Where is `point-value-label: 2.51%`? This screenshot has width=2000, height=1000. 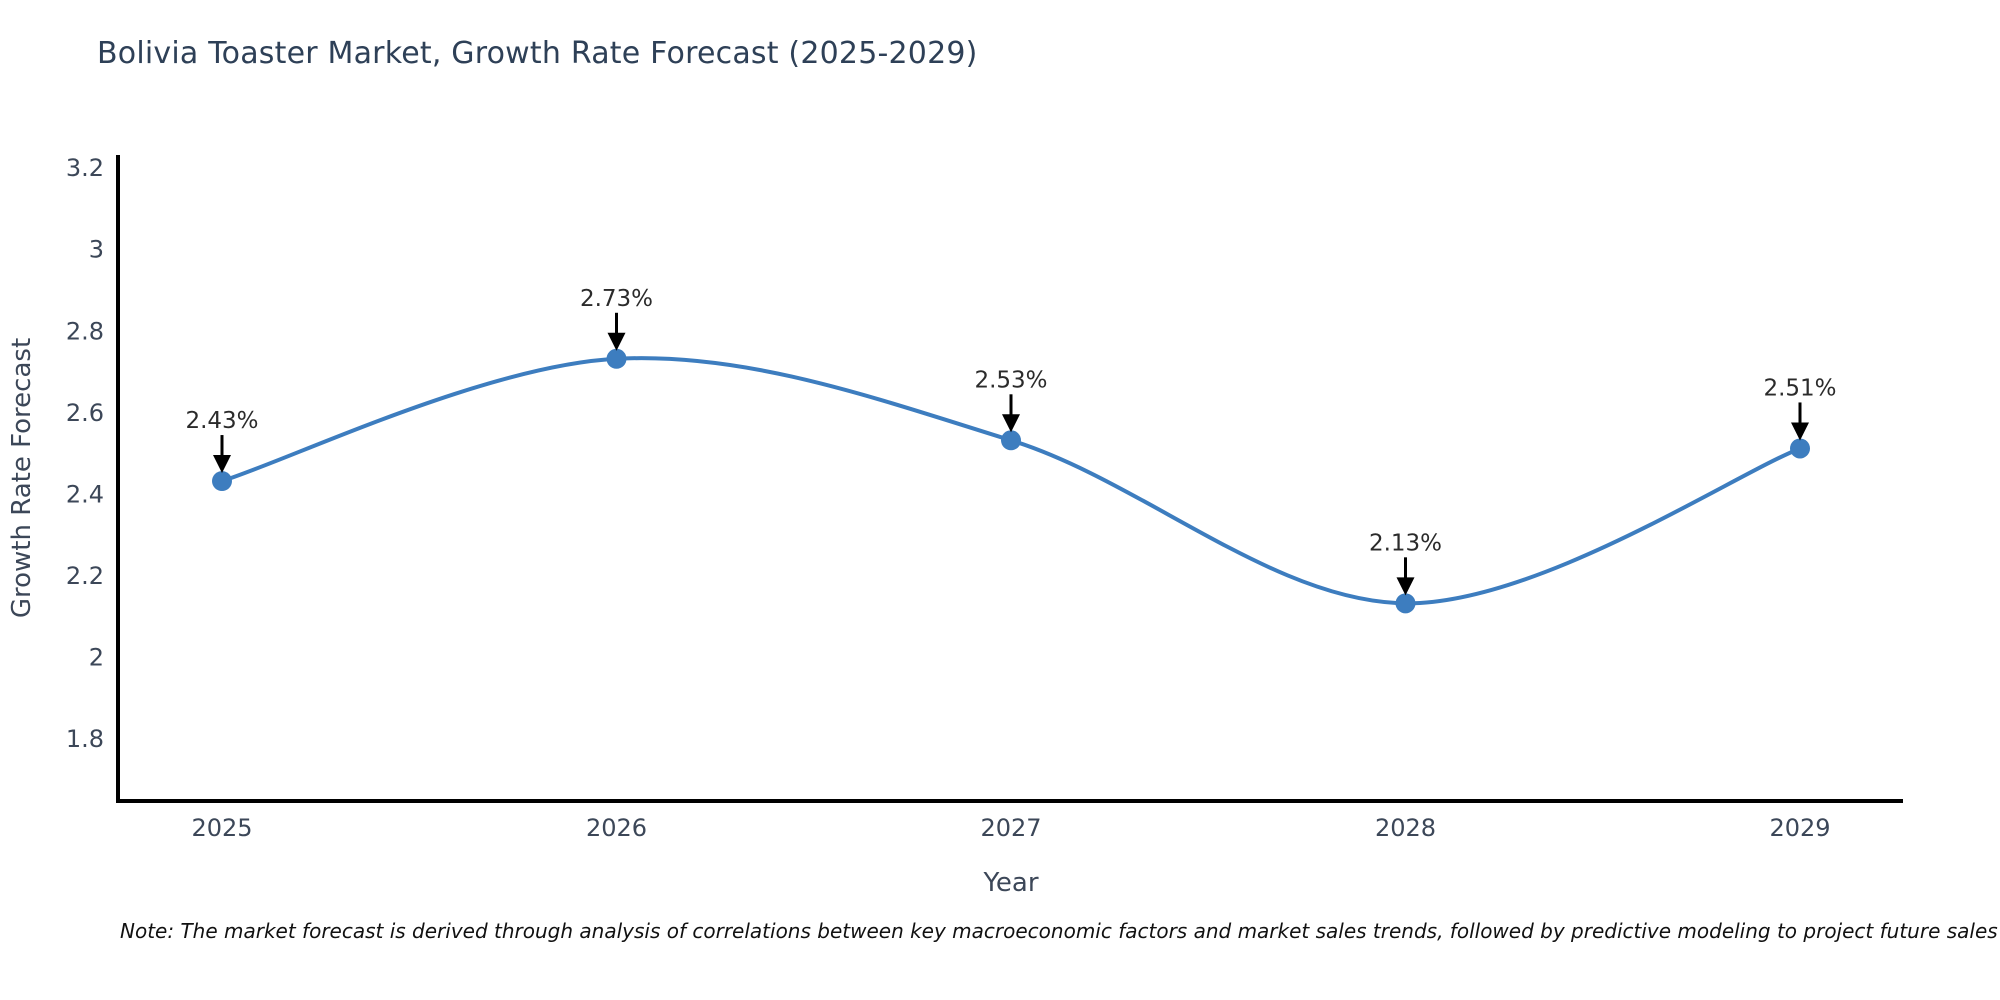
point-value-label: 2.51% is located at coordinates (1799, 388).